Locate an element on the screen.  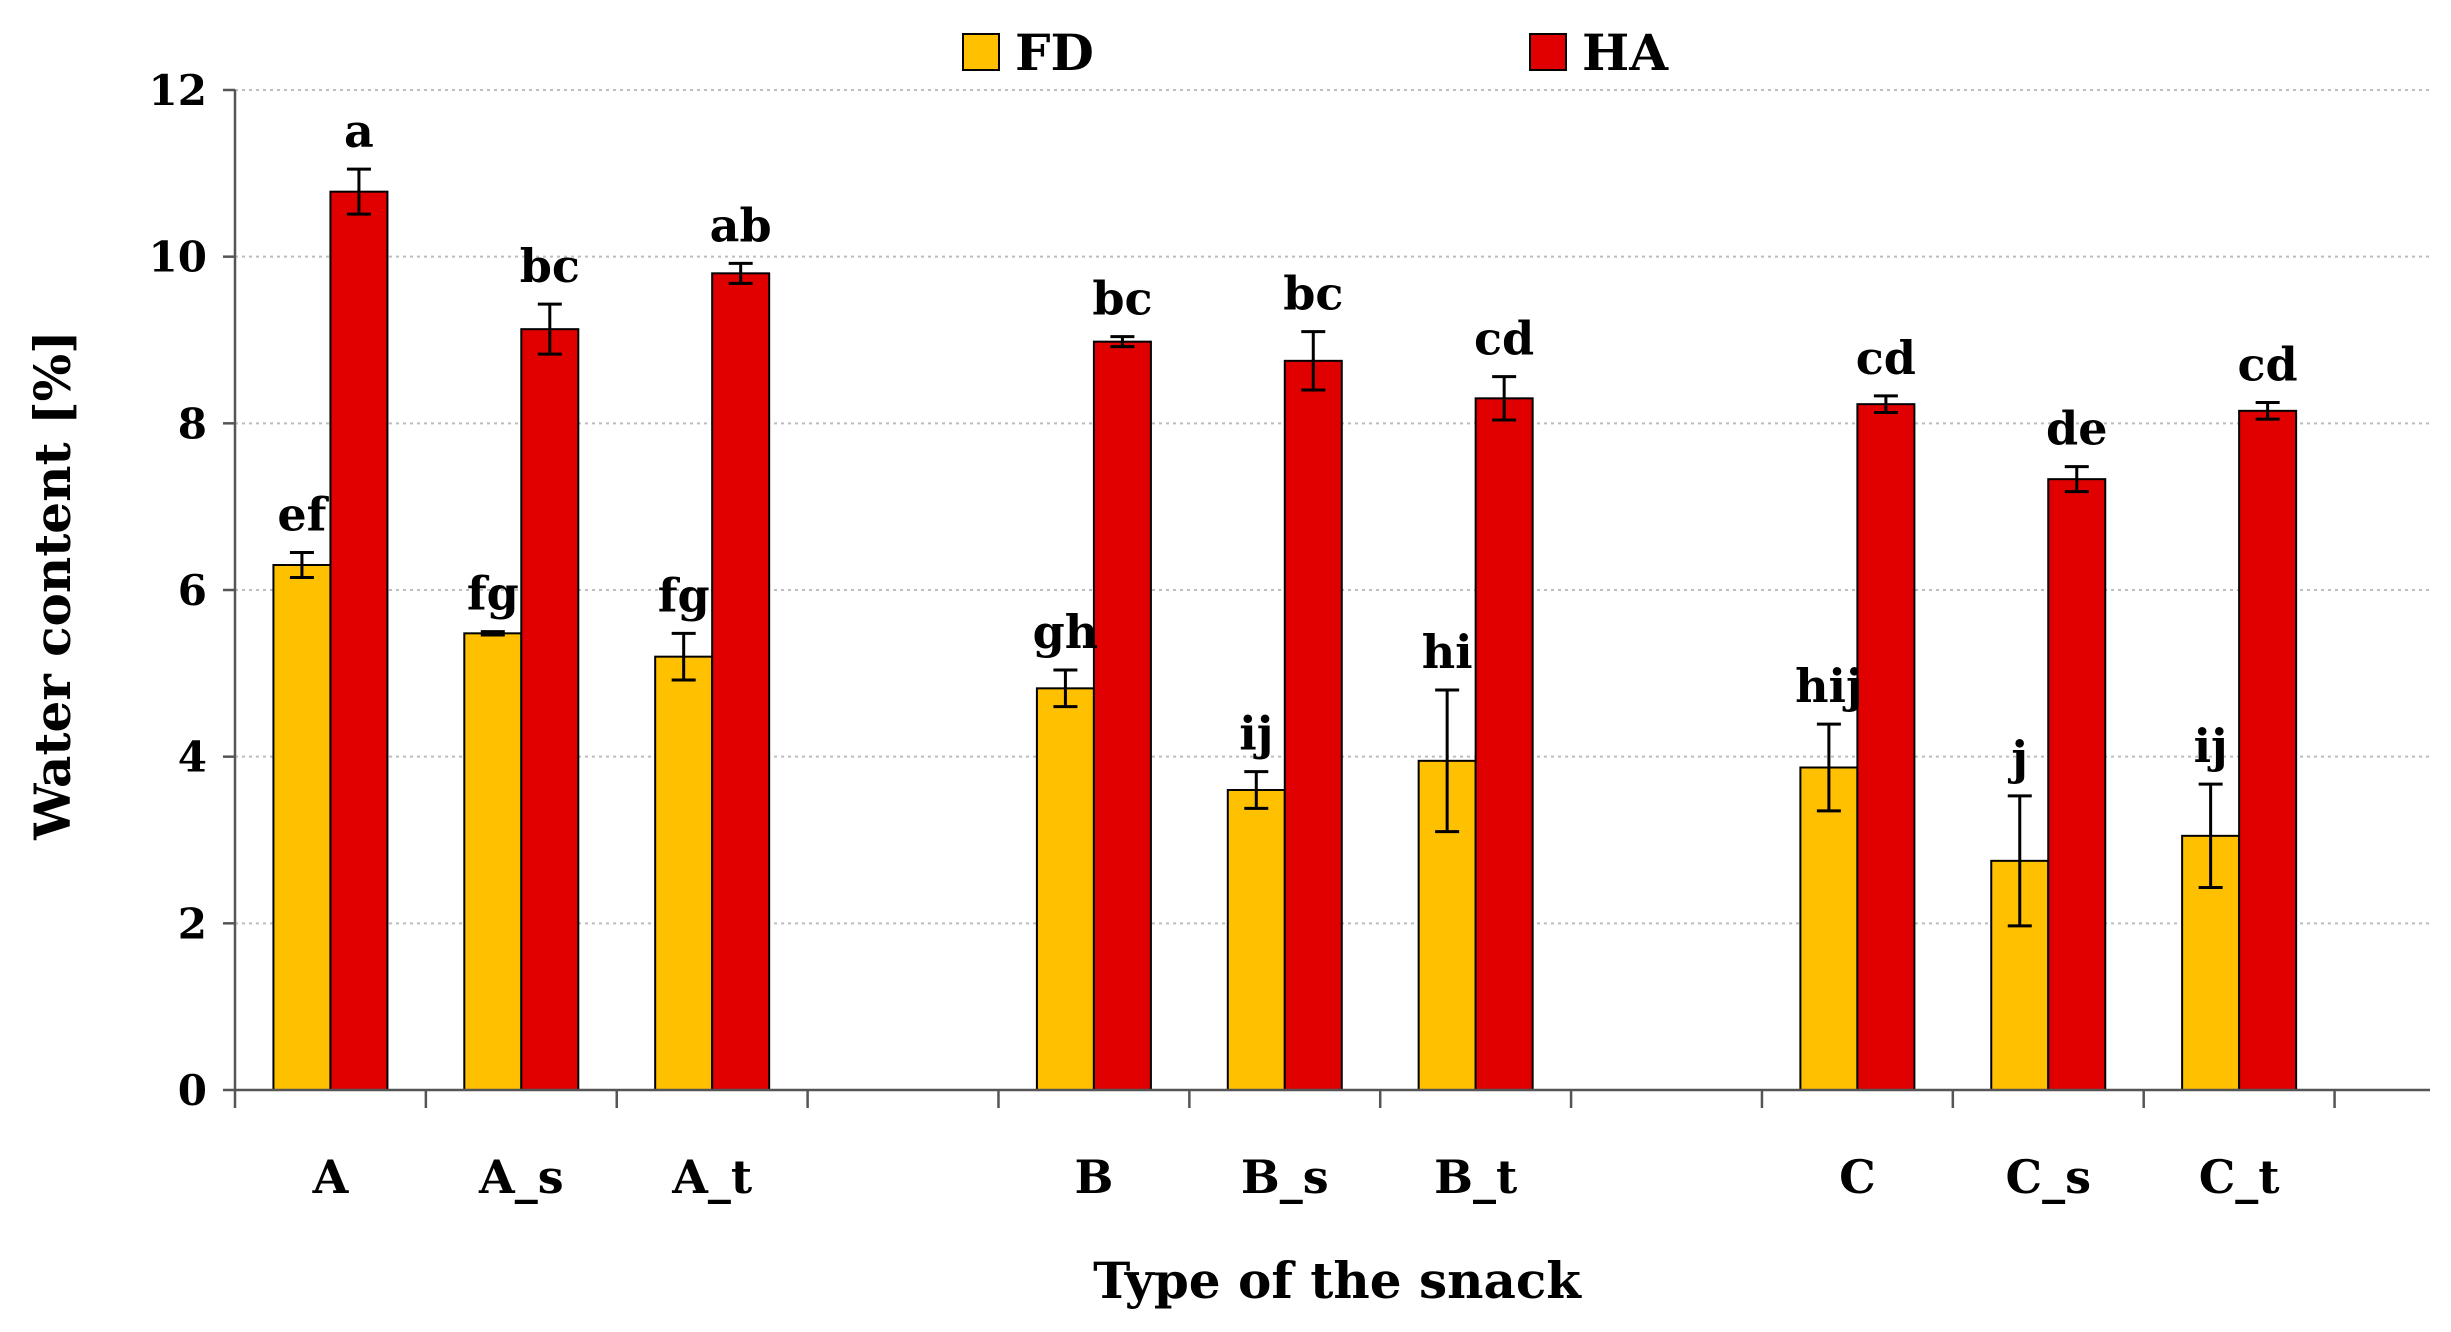
y-tick-labels: 0 2 4 6 8 10 12 is located at coordinates (178, 590).